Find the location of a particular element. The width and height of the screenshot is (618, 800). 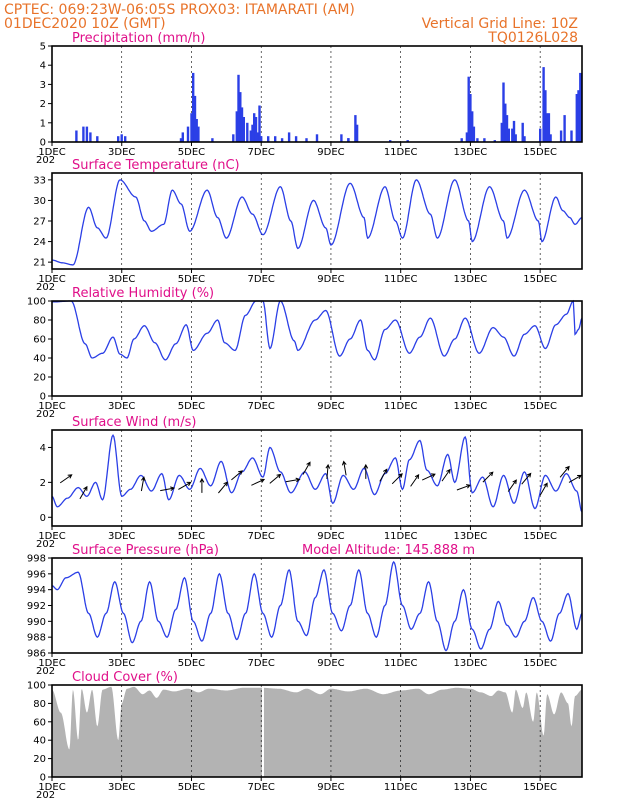

temperature-background is located at coordinates (317, 221).